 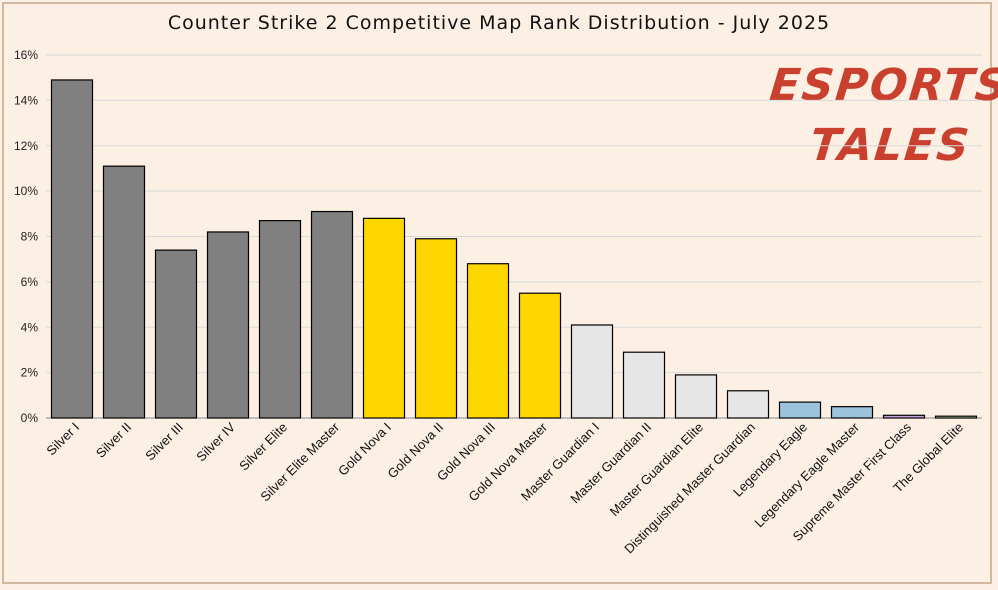 I want to click on y-tick-label: 6%, so click(x=30, y=282).